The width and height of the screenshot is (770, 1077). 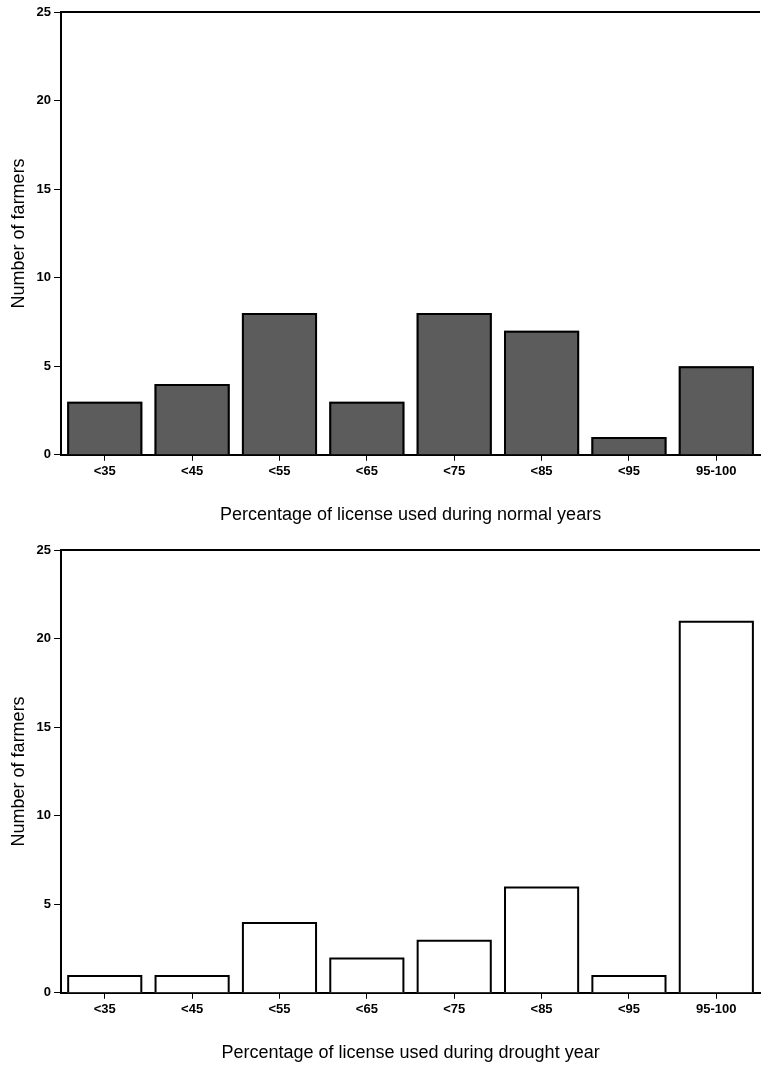 What do you see at coordinates (410, 514) in the screenshot?
I see `x-axis-title: Percentage of license used during normal years` at bounding box center [410, 514].